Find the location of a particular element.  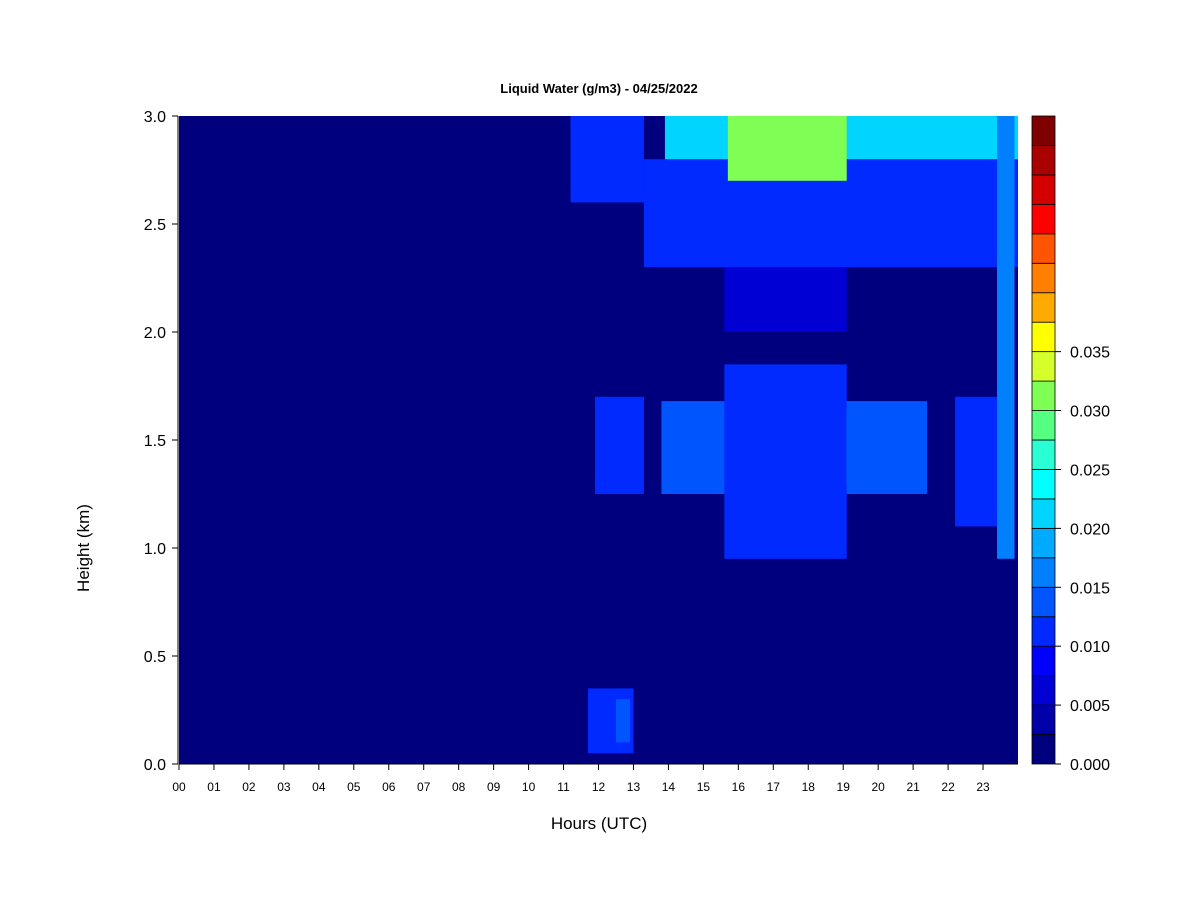

x-axis-label: Hours (UTC) is located at coordinates (599, 823).